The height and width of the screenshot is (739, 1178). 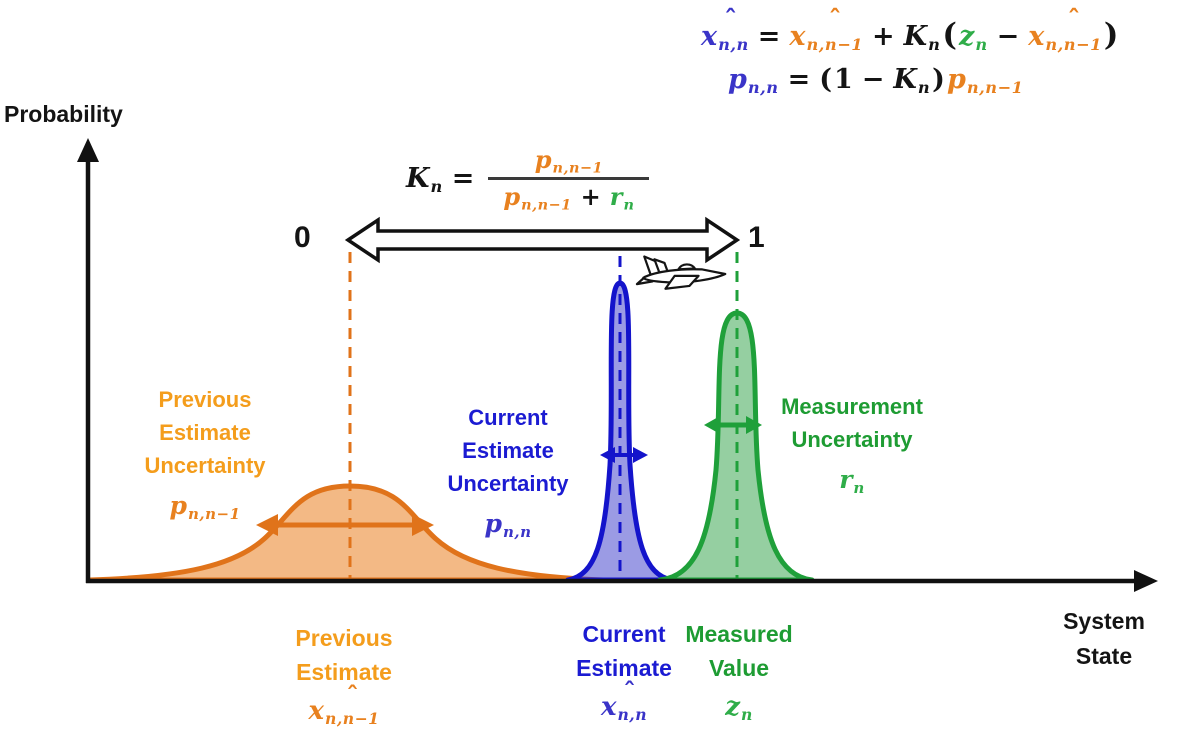 I want to click on measured-value-symbol: zn, so click(x=739, y=708).